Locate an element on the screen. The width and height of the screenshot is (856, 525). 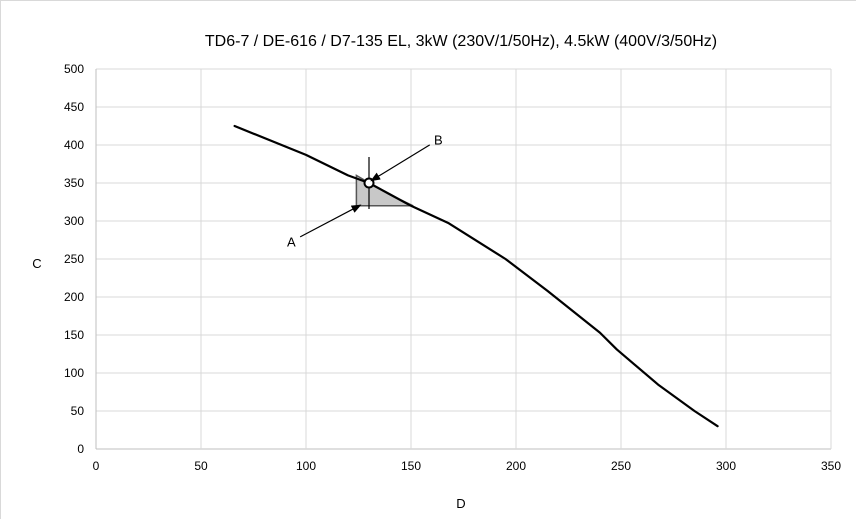
x-tick-label: 250 is located at coordinates (621, 466).